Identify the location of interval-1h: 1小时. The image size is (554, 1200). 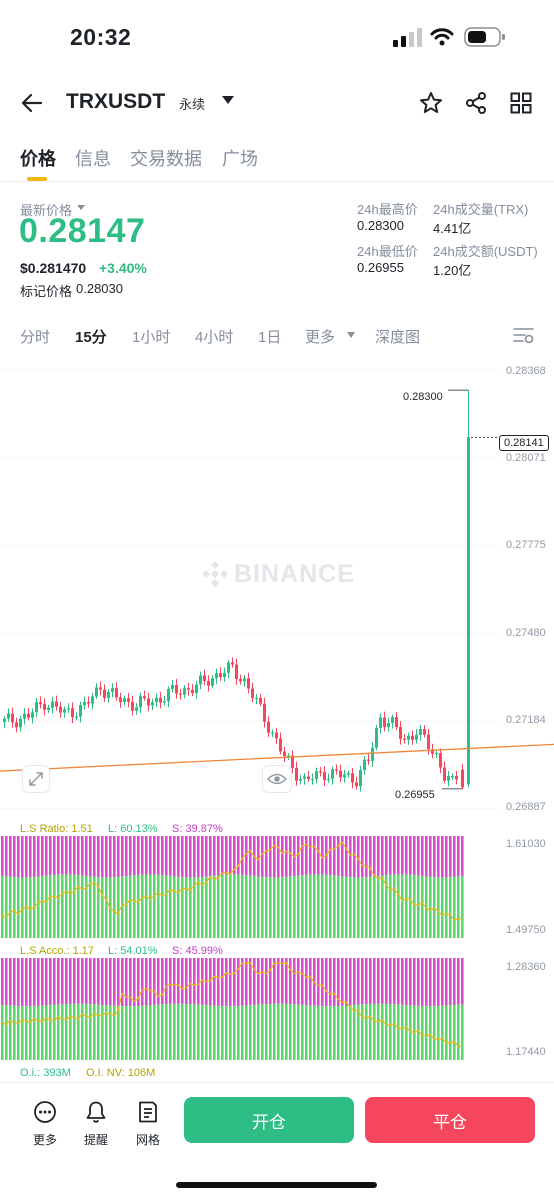
(151, 337).